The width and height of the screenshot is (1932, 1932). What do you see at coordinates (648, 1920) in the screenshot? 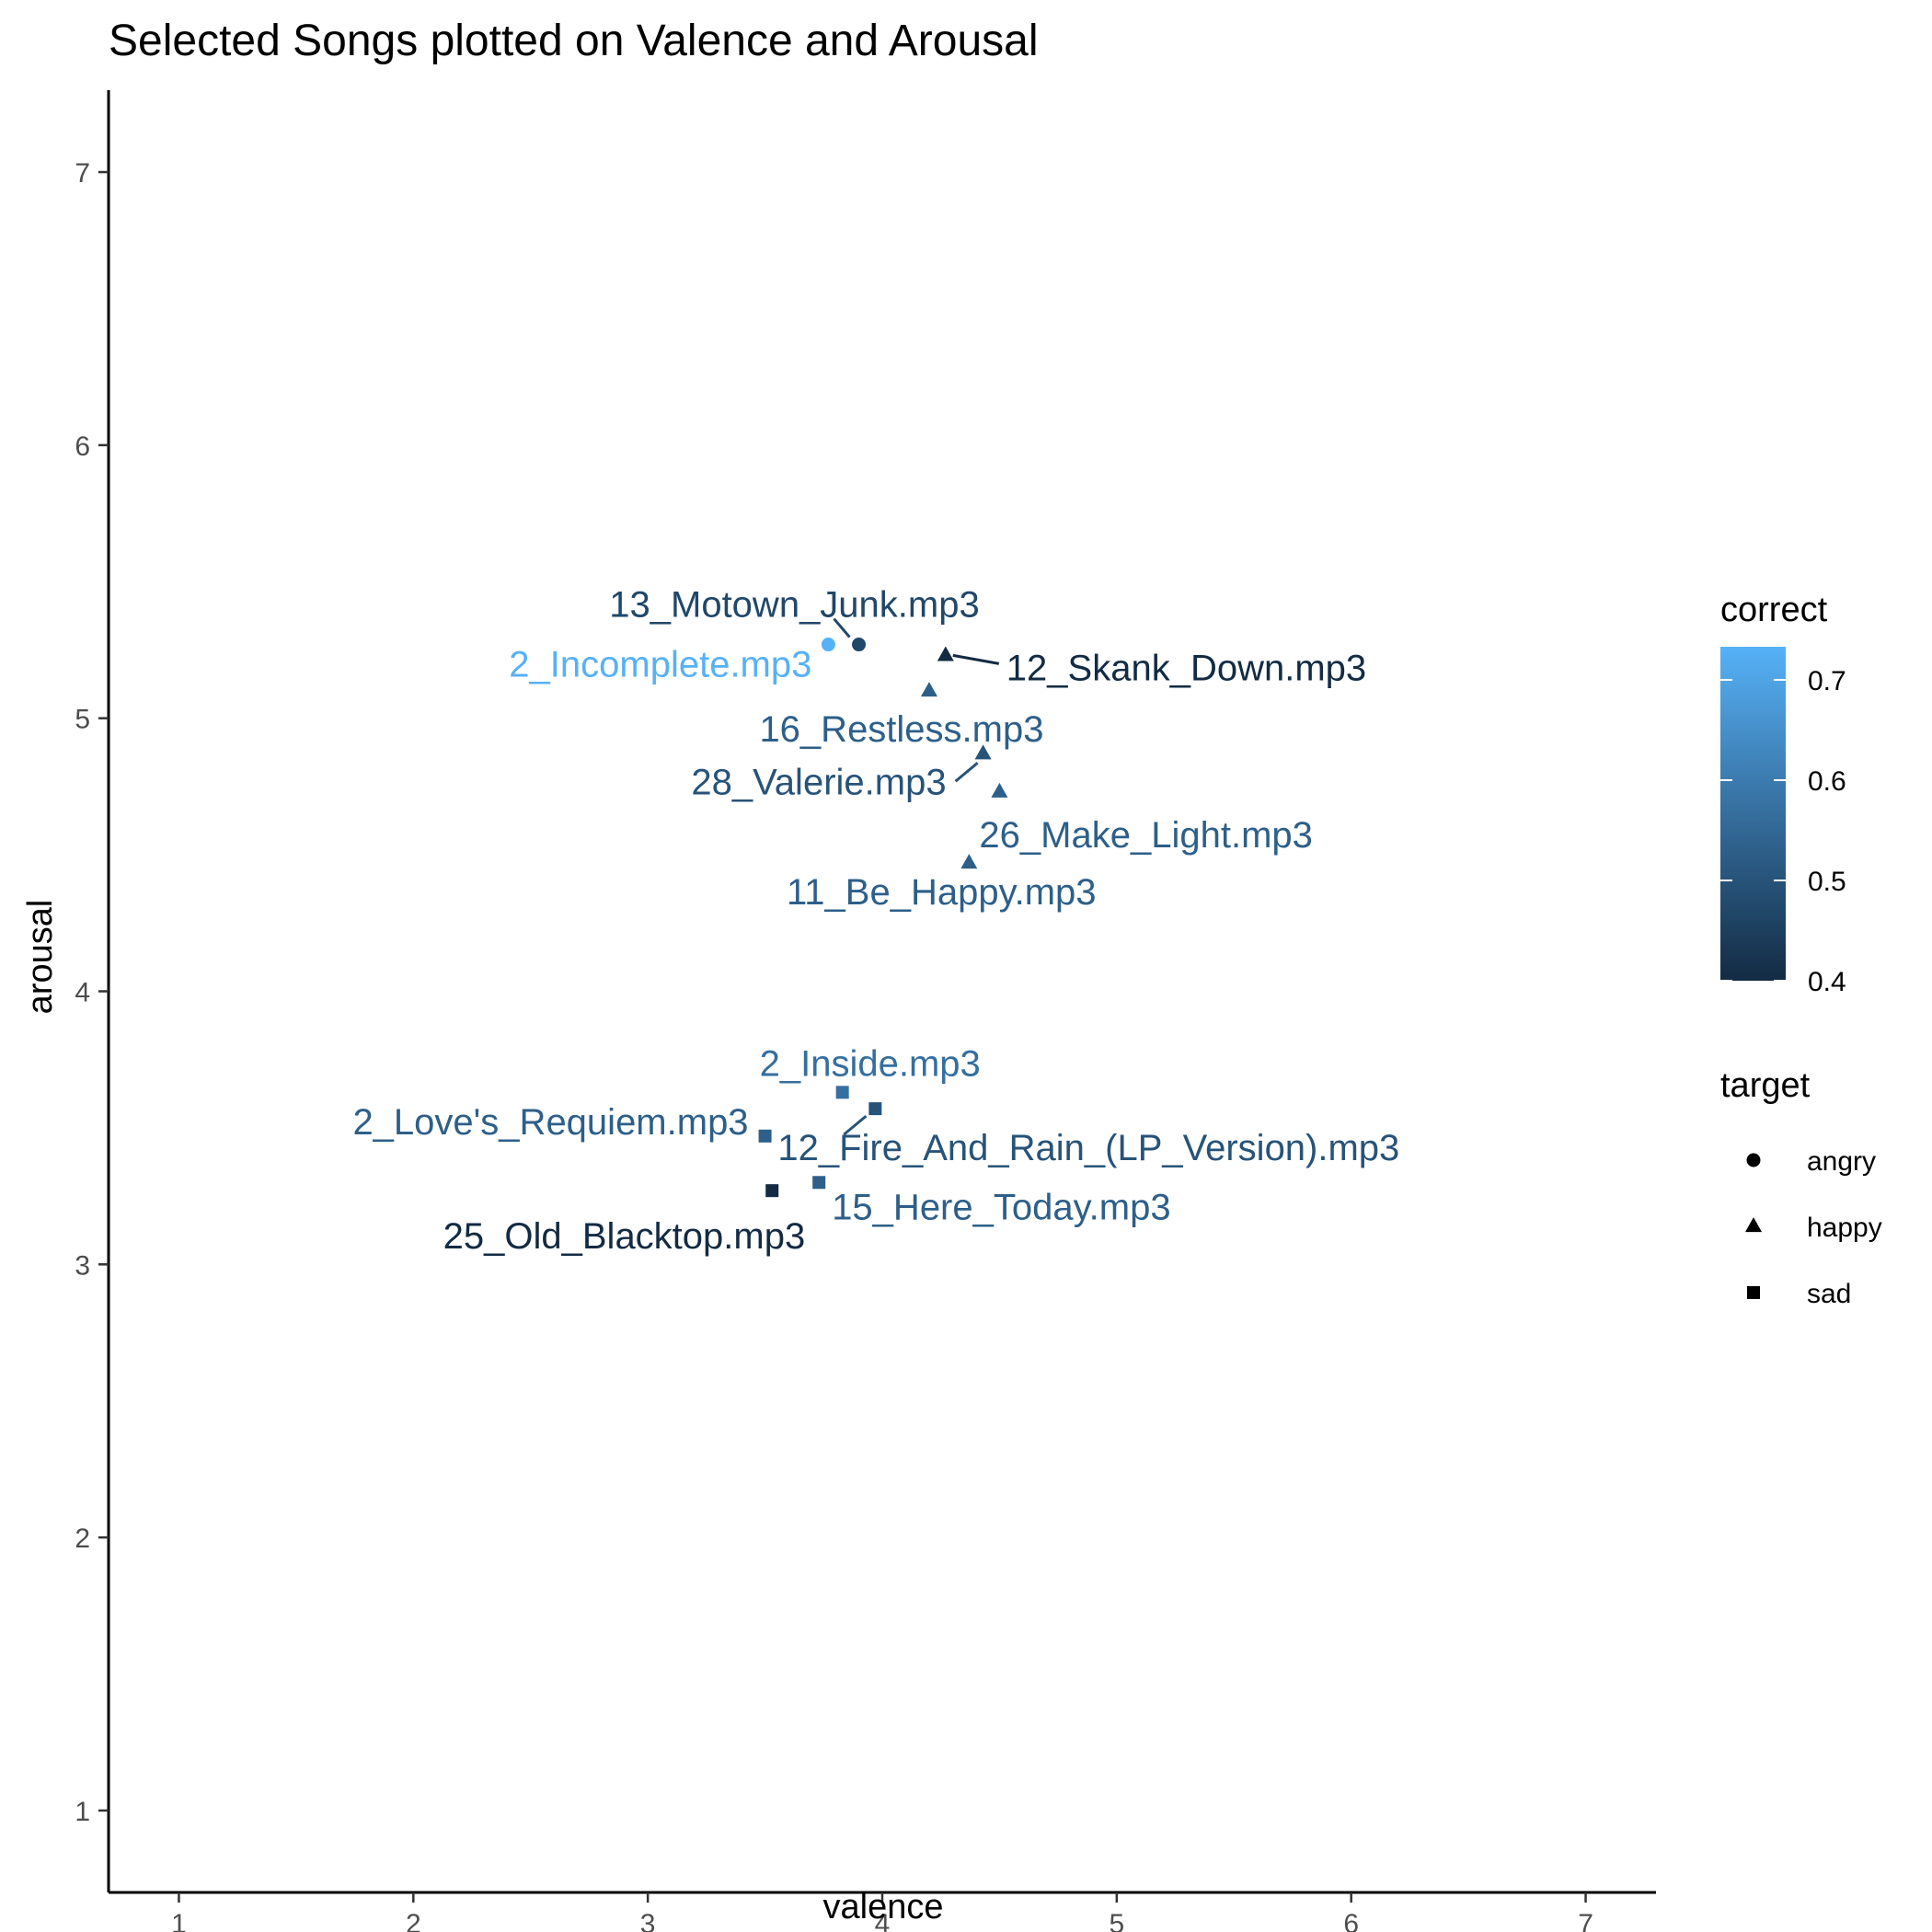
I see `x-tick-label: 3` at bounding box center [648, 1920].